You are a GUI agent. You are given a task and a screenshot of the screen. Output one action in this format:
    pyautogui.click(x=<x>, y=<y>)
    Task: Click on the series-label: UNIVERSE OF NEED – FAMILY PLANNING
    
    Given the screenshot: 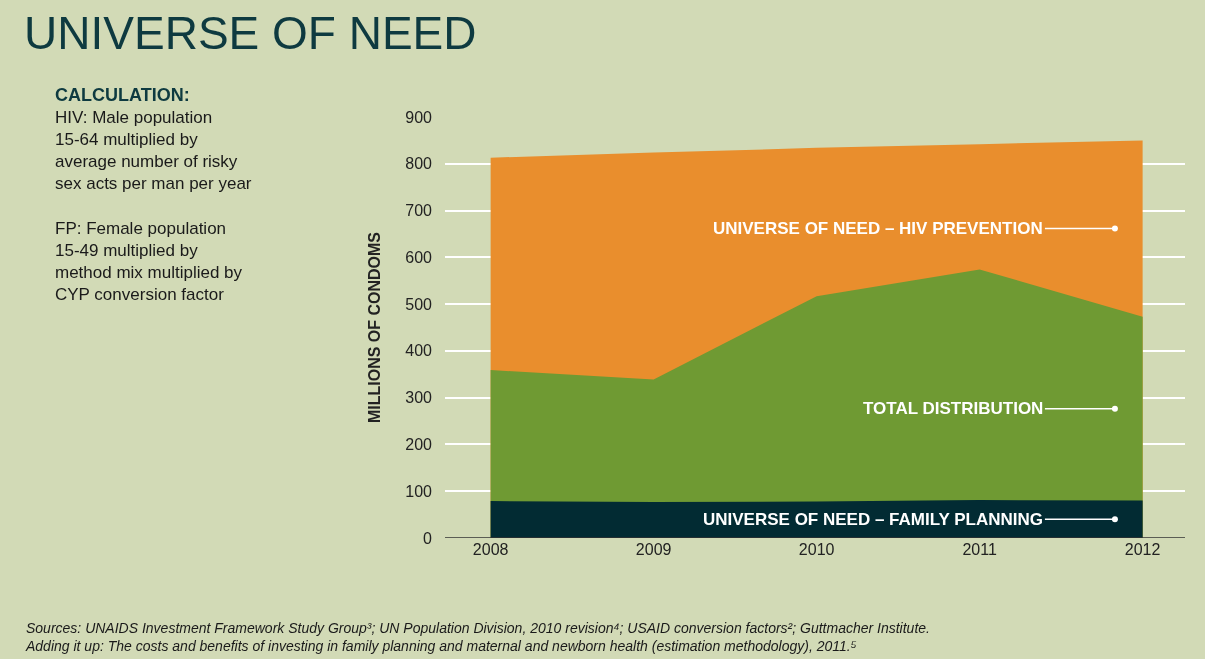 What is the action you would take?
    pyautogui.click(x=873, y=519)
    